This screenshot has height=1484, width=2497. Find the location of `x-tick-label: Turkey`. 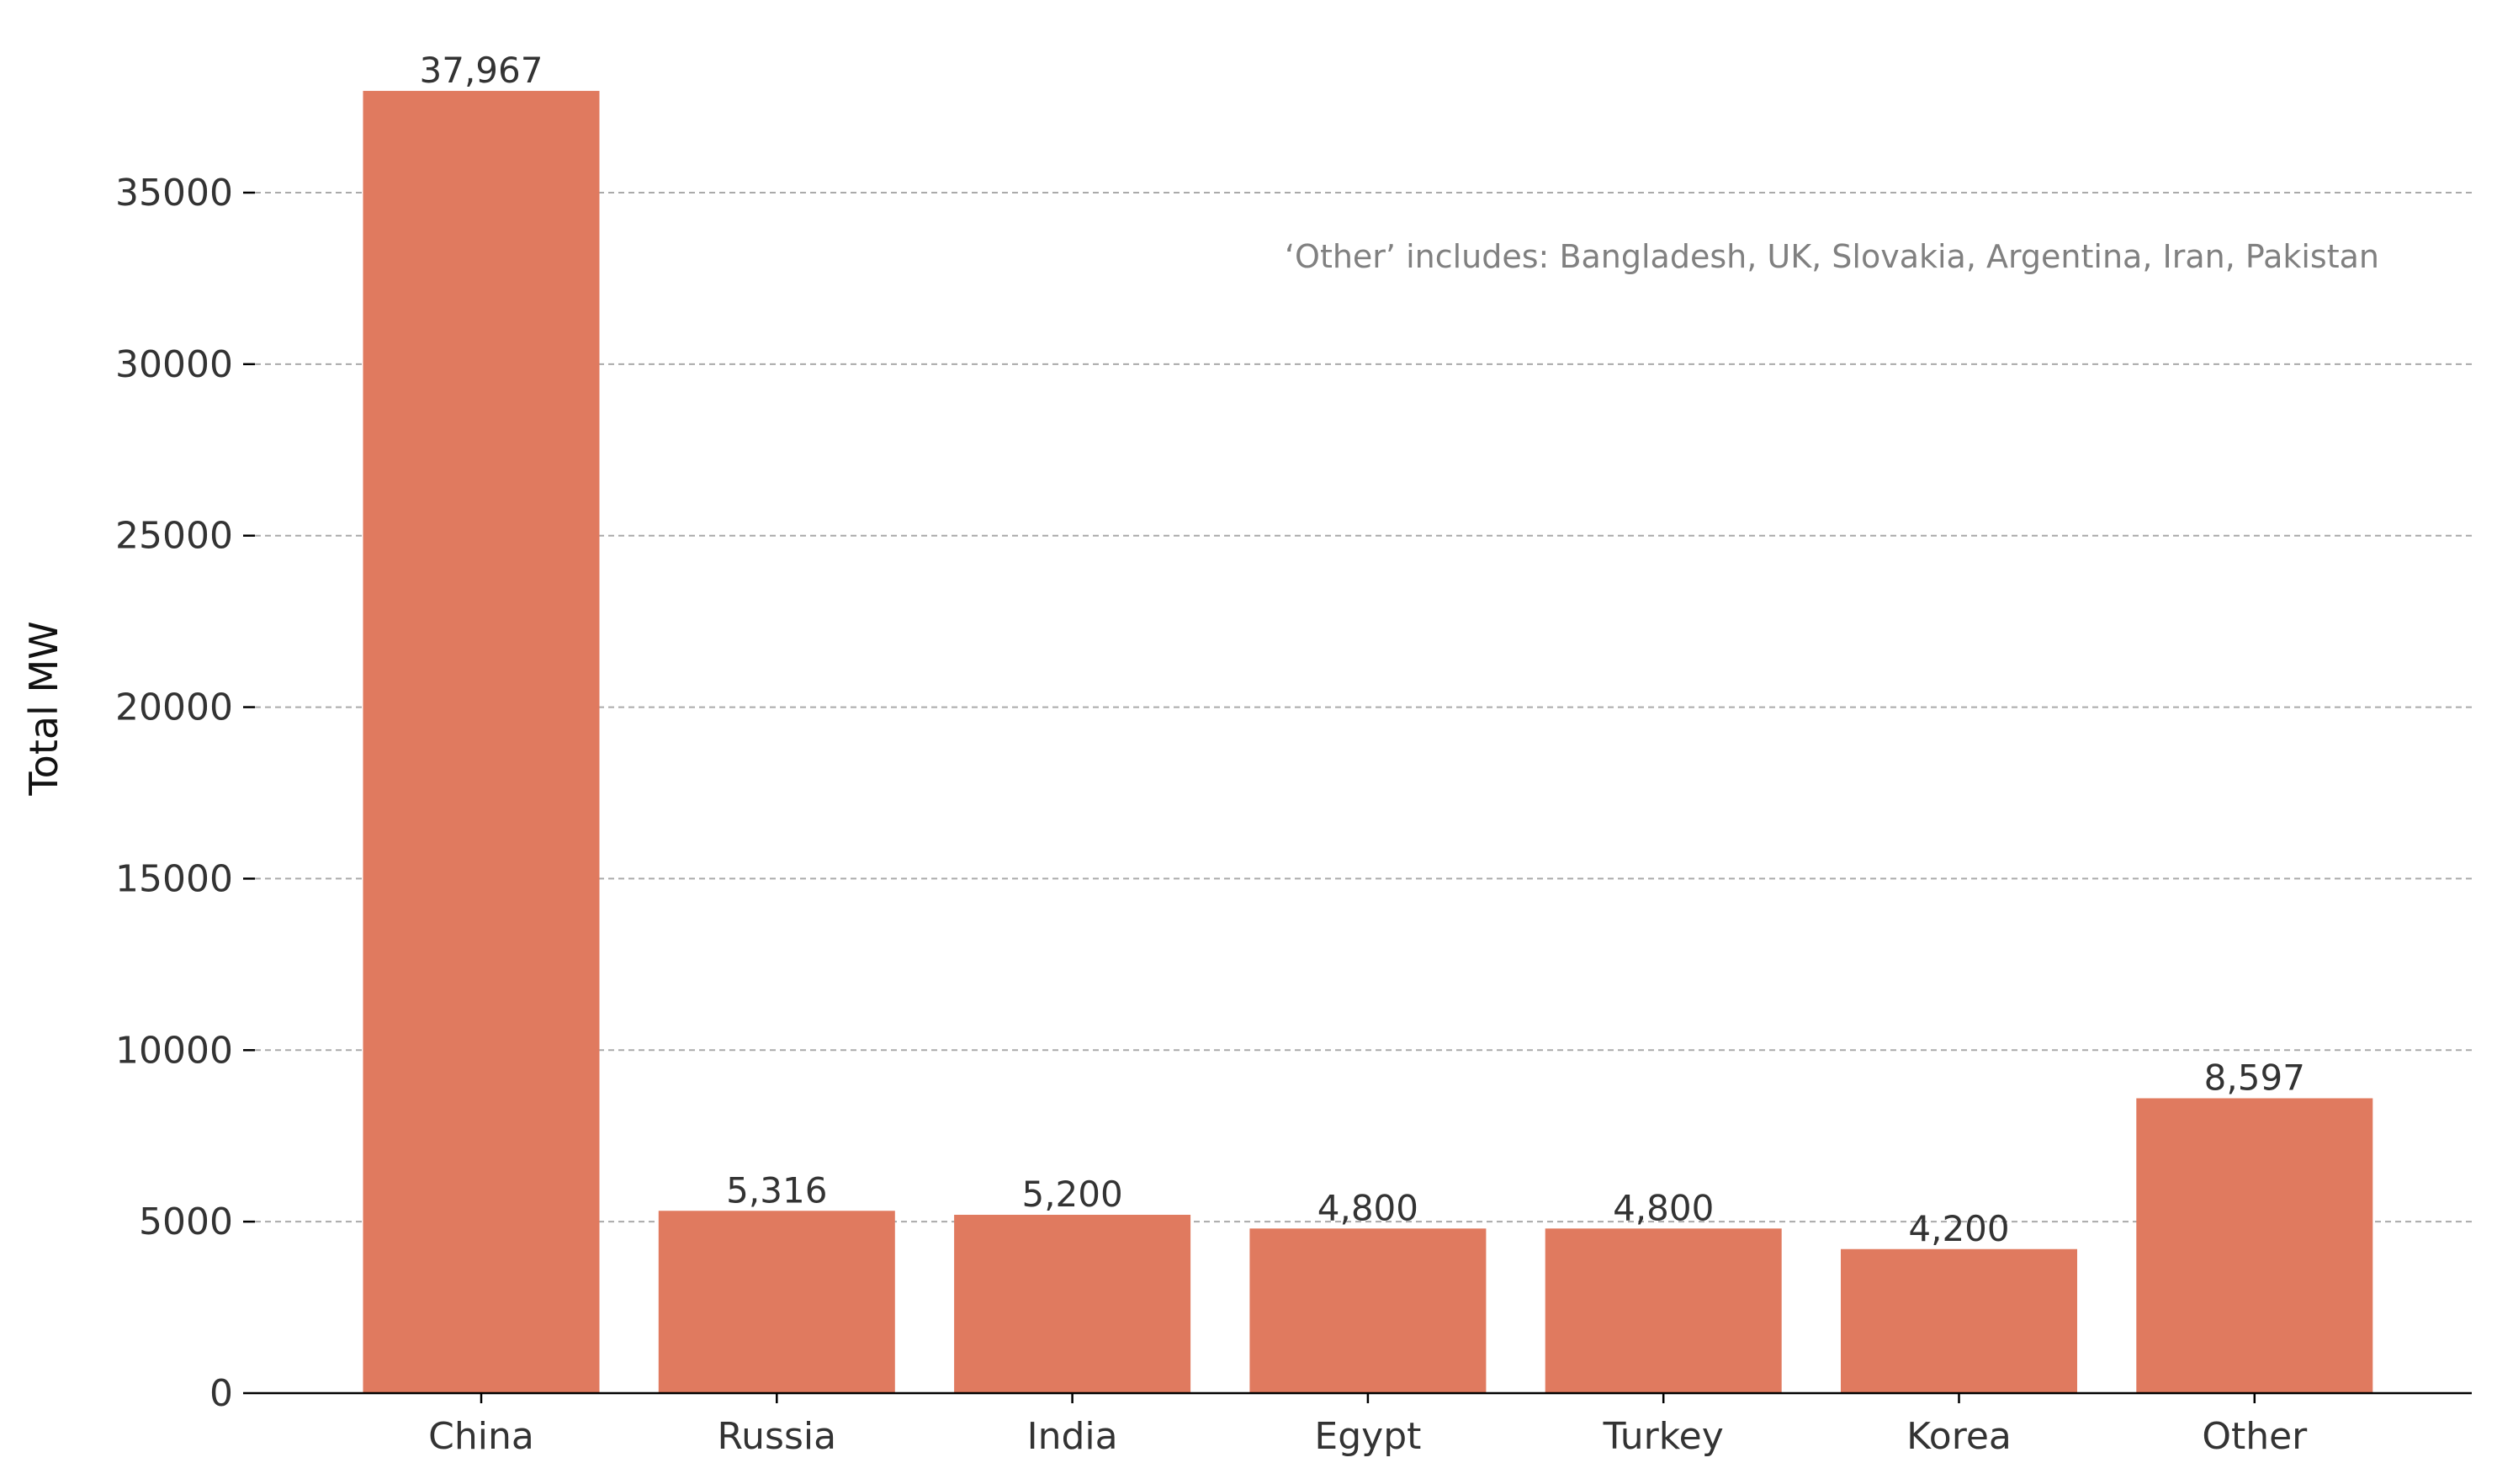

x-tick-label: Turkey is located at coordinates (1664, 1436).